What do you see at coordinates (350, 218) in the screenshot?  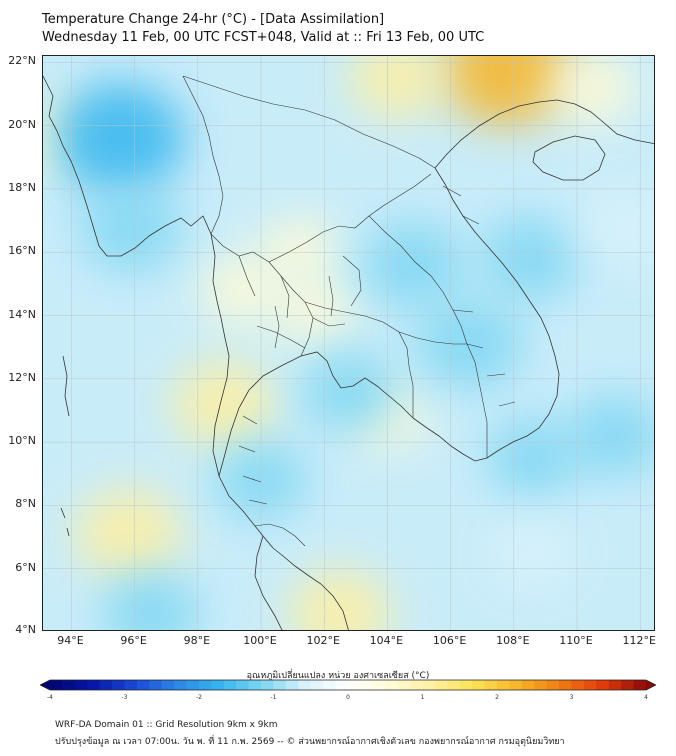 I see `border-thailand-laos` at bounding box center [350, 218].